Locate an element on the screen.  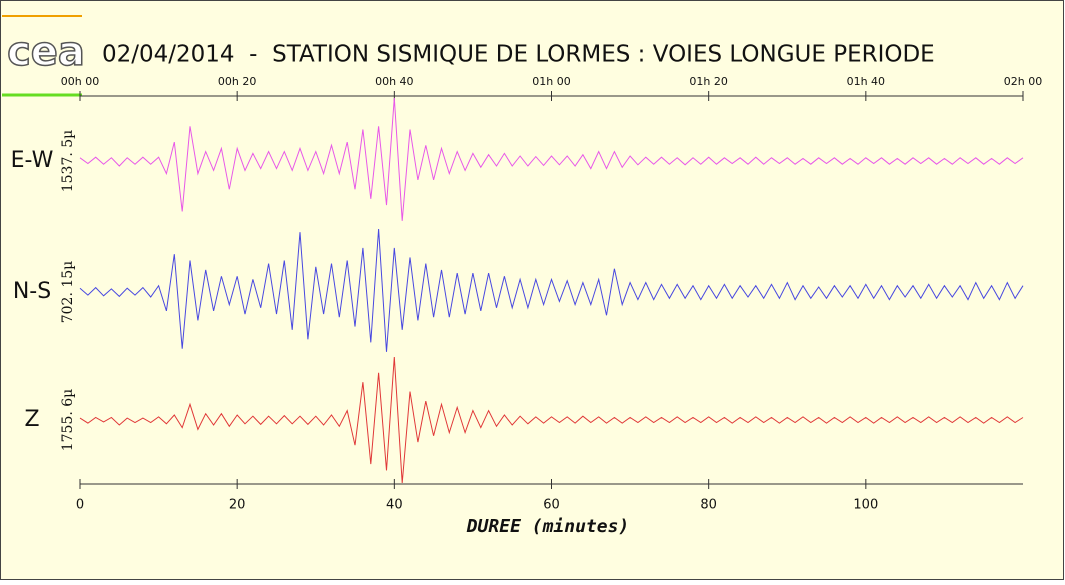
channel-label: Z is located at coordinates (31, 419).